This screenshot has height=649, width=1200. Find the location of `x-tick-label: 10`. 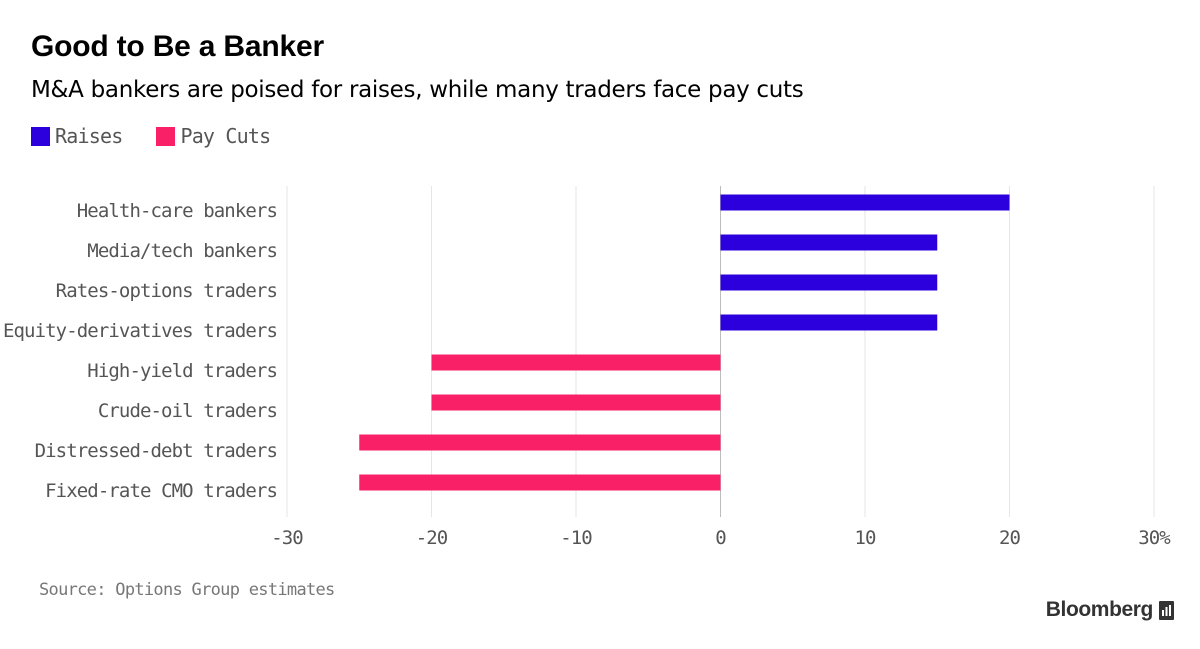

x-tick-label: 10 is located at coordinates (865, 538).